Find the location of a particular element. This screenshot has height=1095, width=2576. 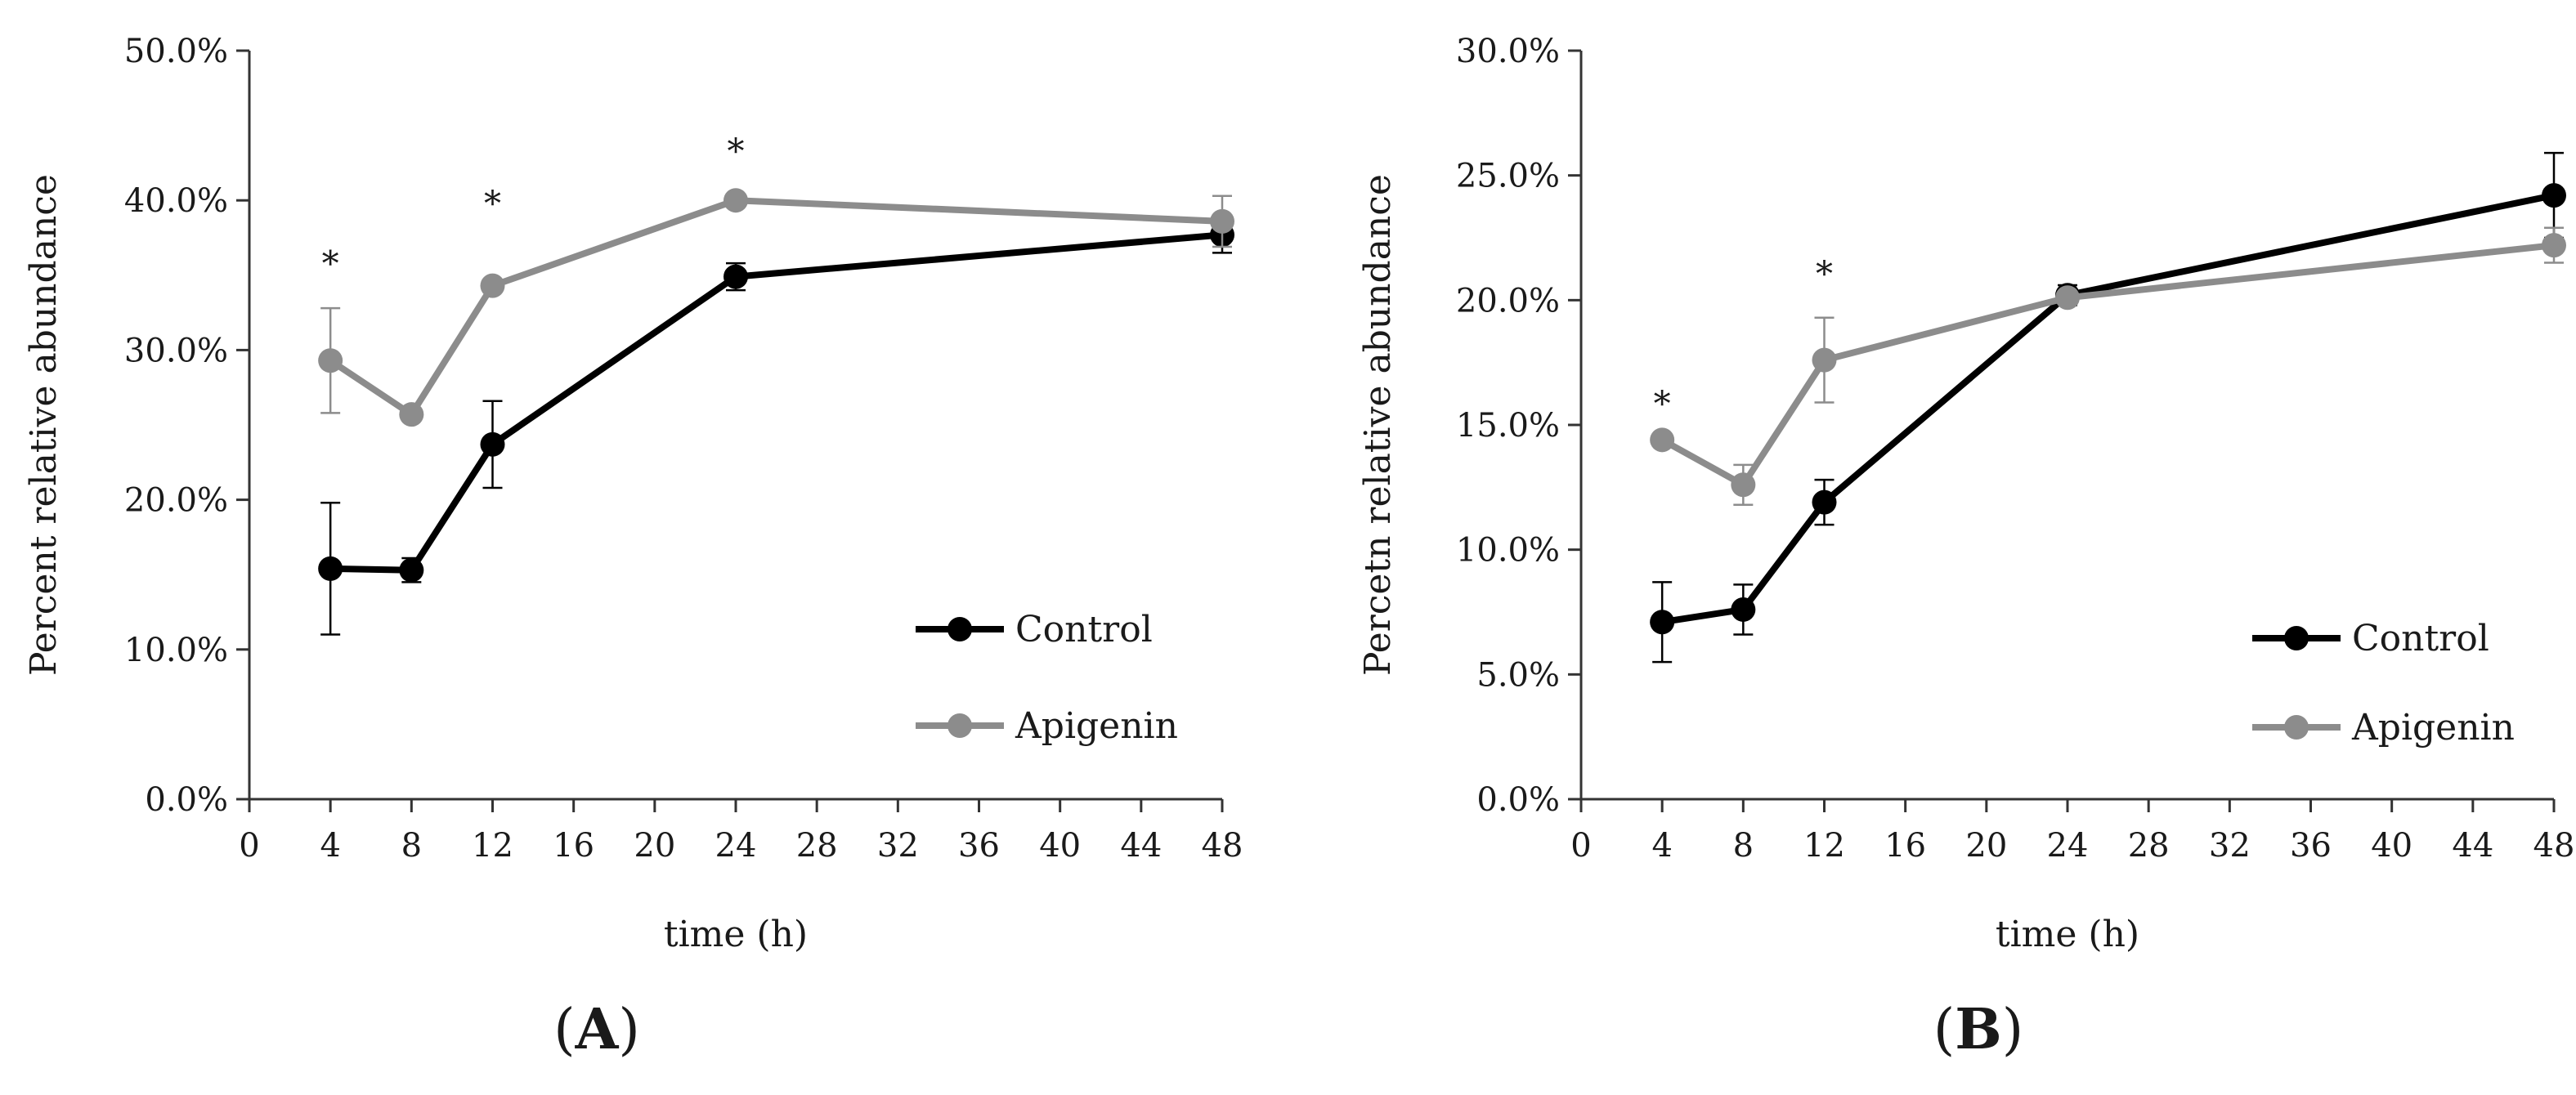

panel-letter: B is located at coordinates (1978, 1029).